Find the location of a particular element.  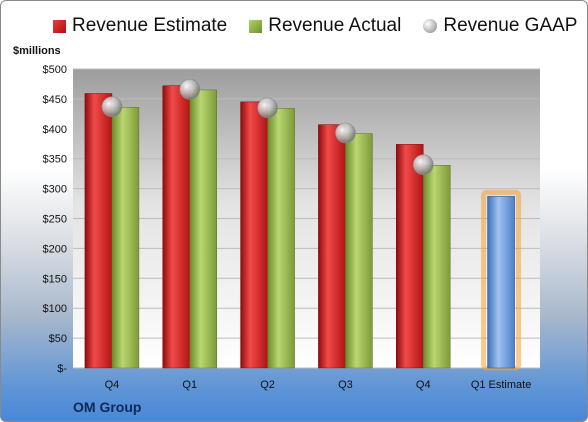

x-tick-label: Q3 is located at coordinates (345, 385).